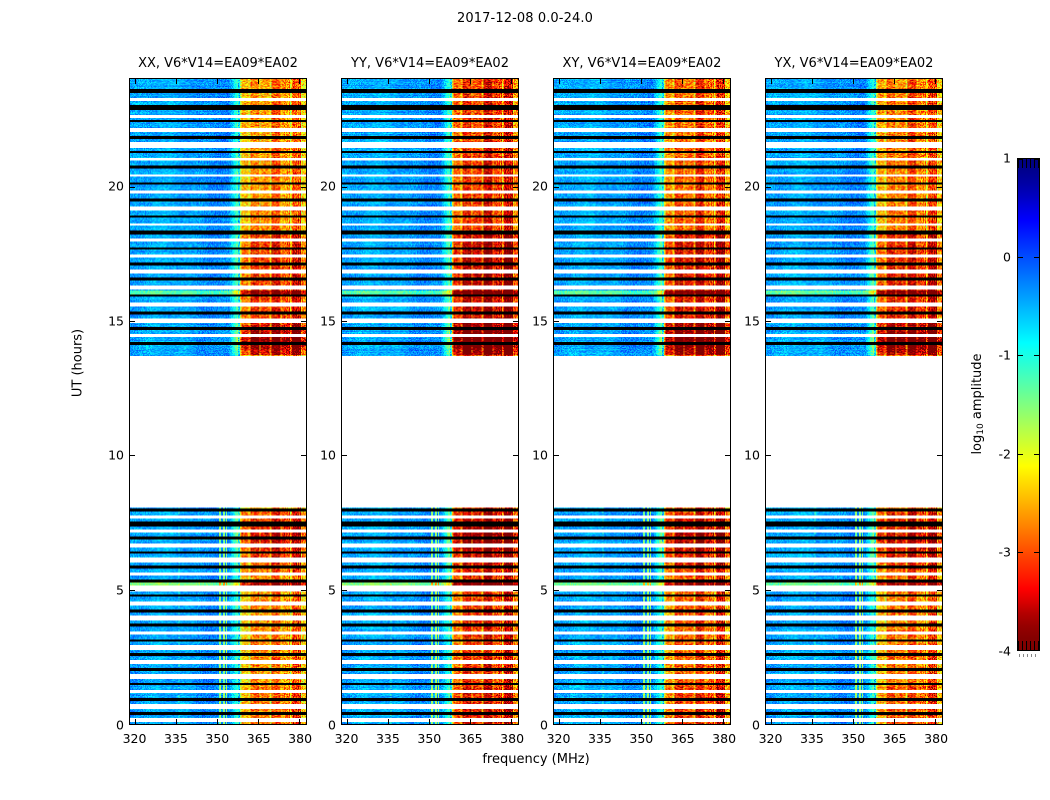  What do you see at coordinates (977, 388) in the screenshot?
I see `colorbar-label-tail: amplitude` at bounding box center [977, 388].